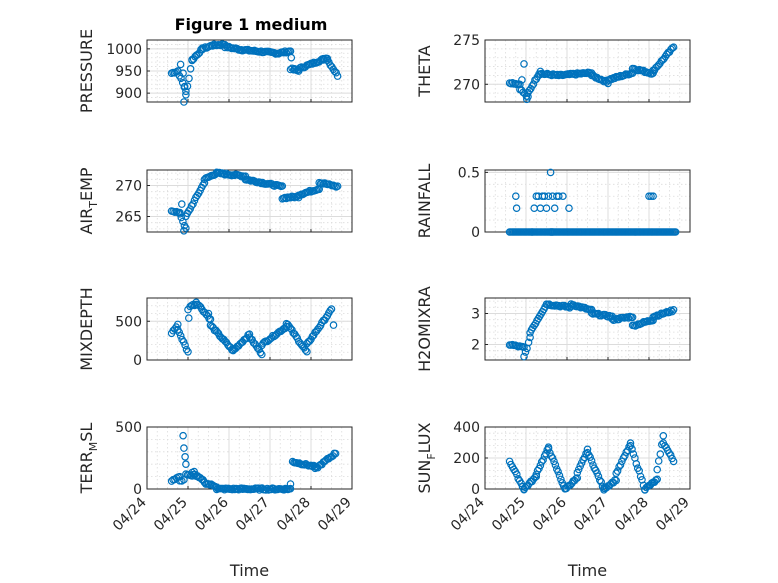 The image size is (778, 583). What do you see at coordinates (215, 329) in the screenshot?
I see `subplot-5: 0 500 MIXDEPTH` at bounding box center [215, 329].